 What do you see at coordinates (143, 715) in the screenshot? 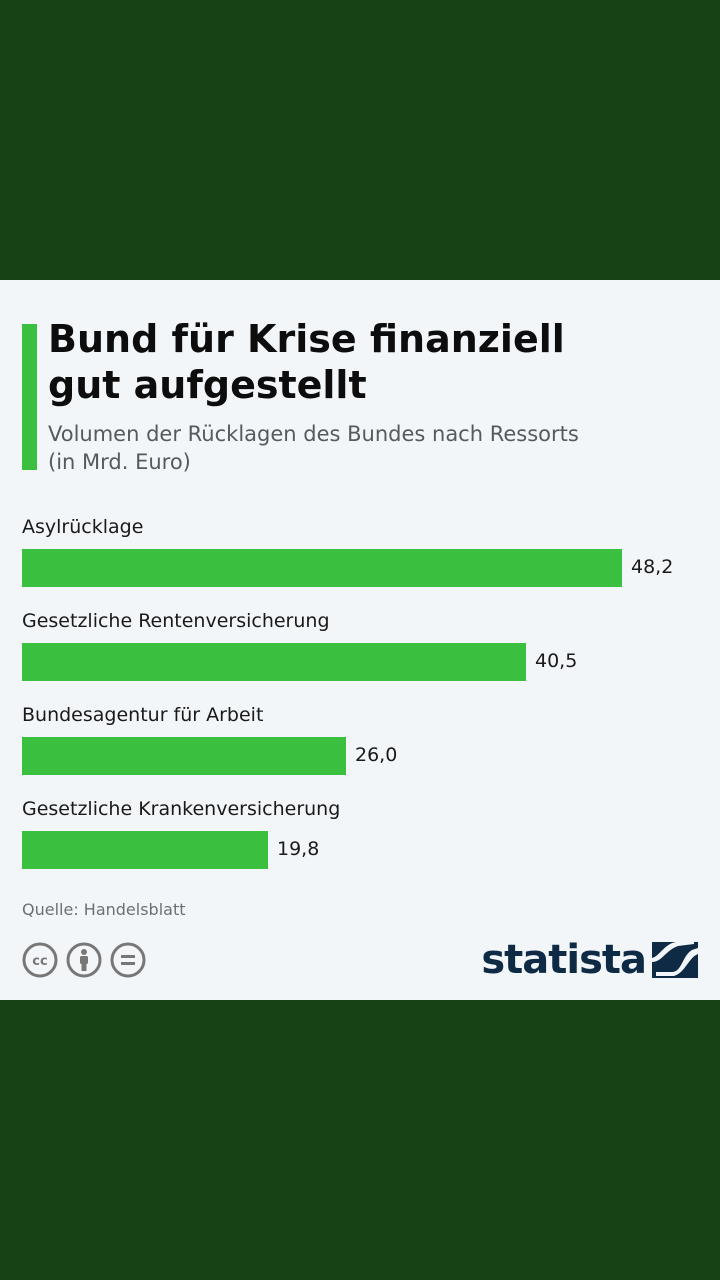
I see `bar-category-label: Bundesagentur für Arbeit` at bounding box center [143, 715].